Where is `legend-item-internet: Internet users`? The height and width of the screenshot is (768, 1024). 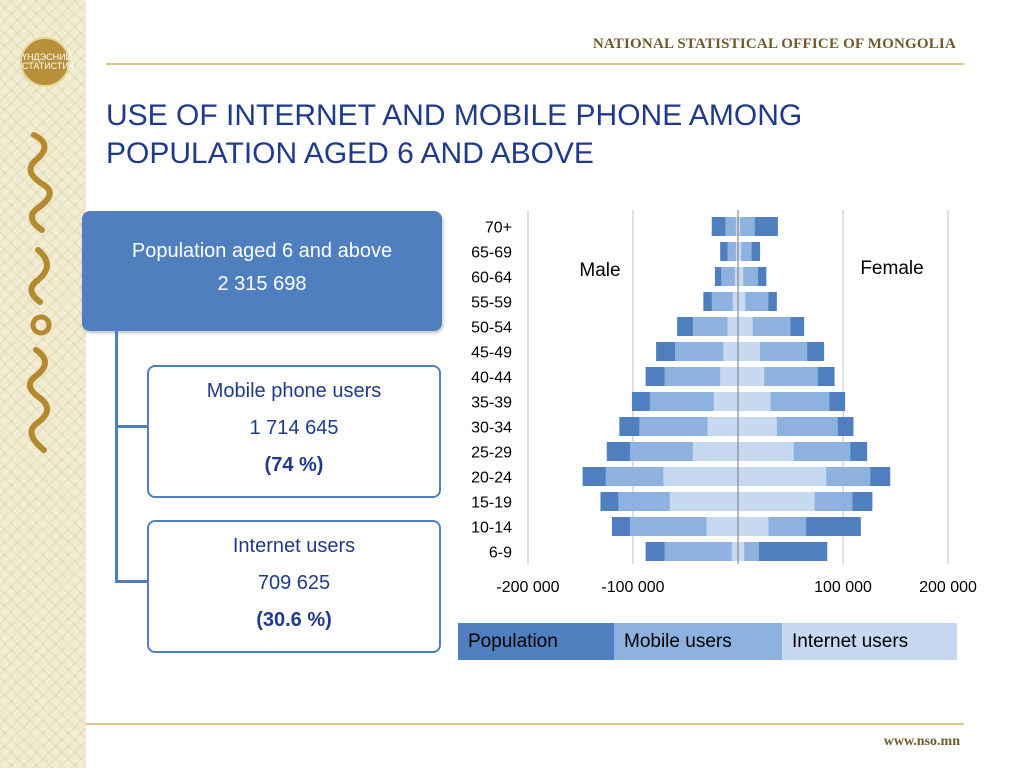 legend-item-internet: Internet users is located at coordinates (869, 641).